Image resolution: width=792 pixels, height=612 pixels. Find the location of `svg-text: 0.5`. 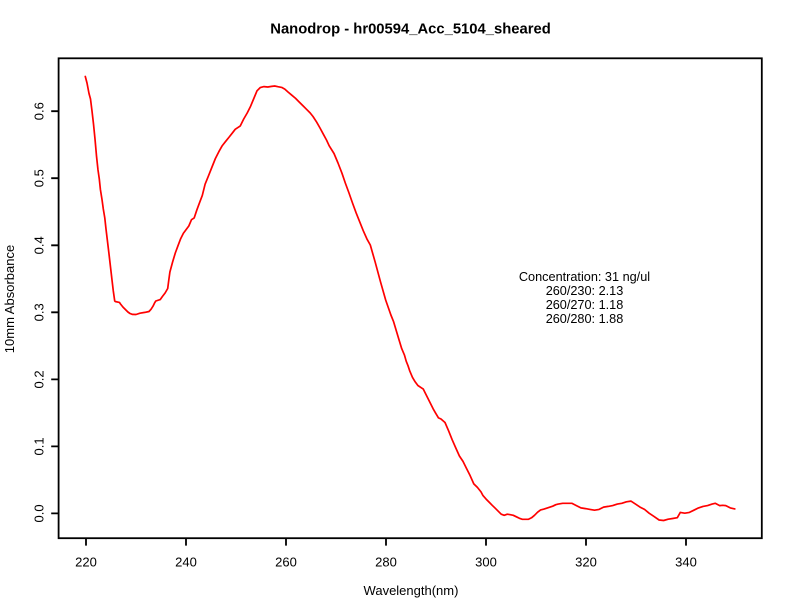

svg-text: 0.5 is located at coordinates (38, 178).